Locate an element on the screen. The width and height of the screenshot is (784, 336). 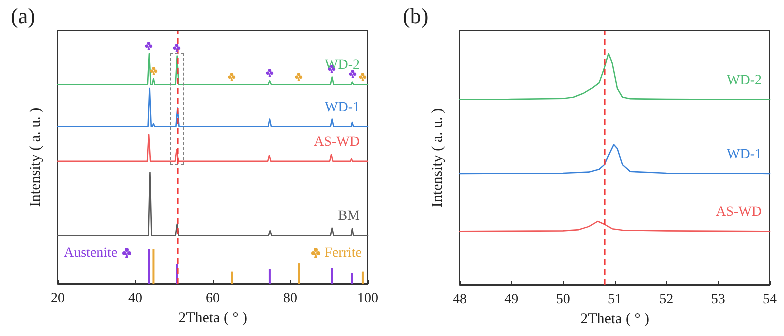
x-tick-label: 50 is located at coordinates (563, 300).